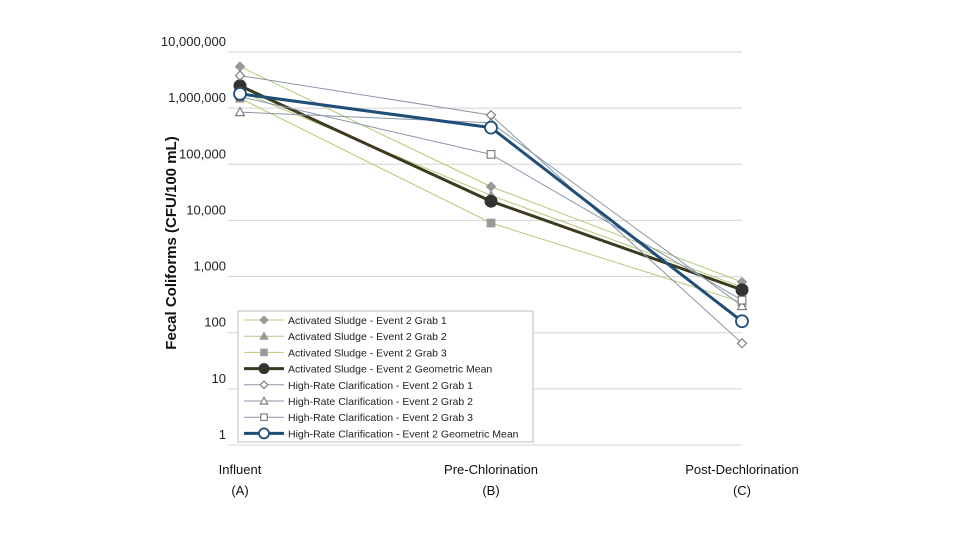 The width and height of the screenshot is (960, 540). I want to click on legend-label: Activated Sludge - Event 2 Grab 3, so click(367, 353).